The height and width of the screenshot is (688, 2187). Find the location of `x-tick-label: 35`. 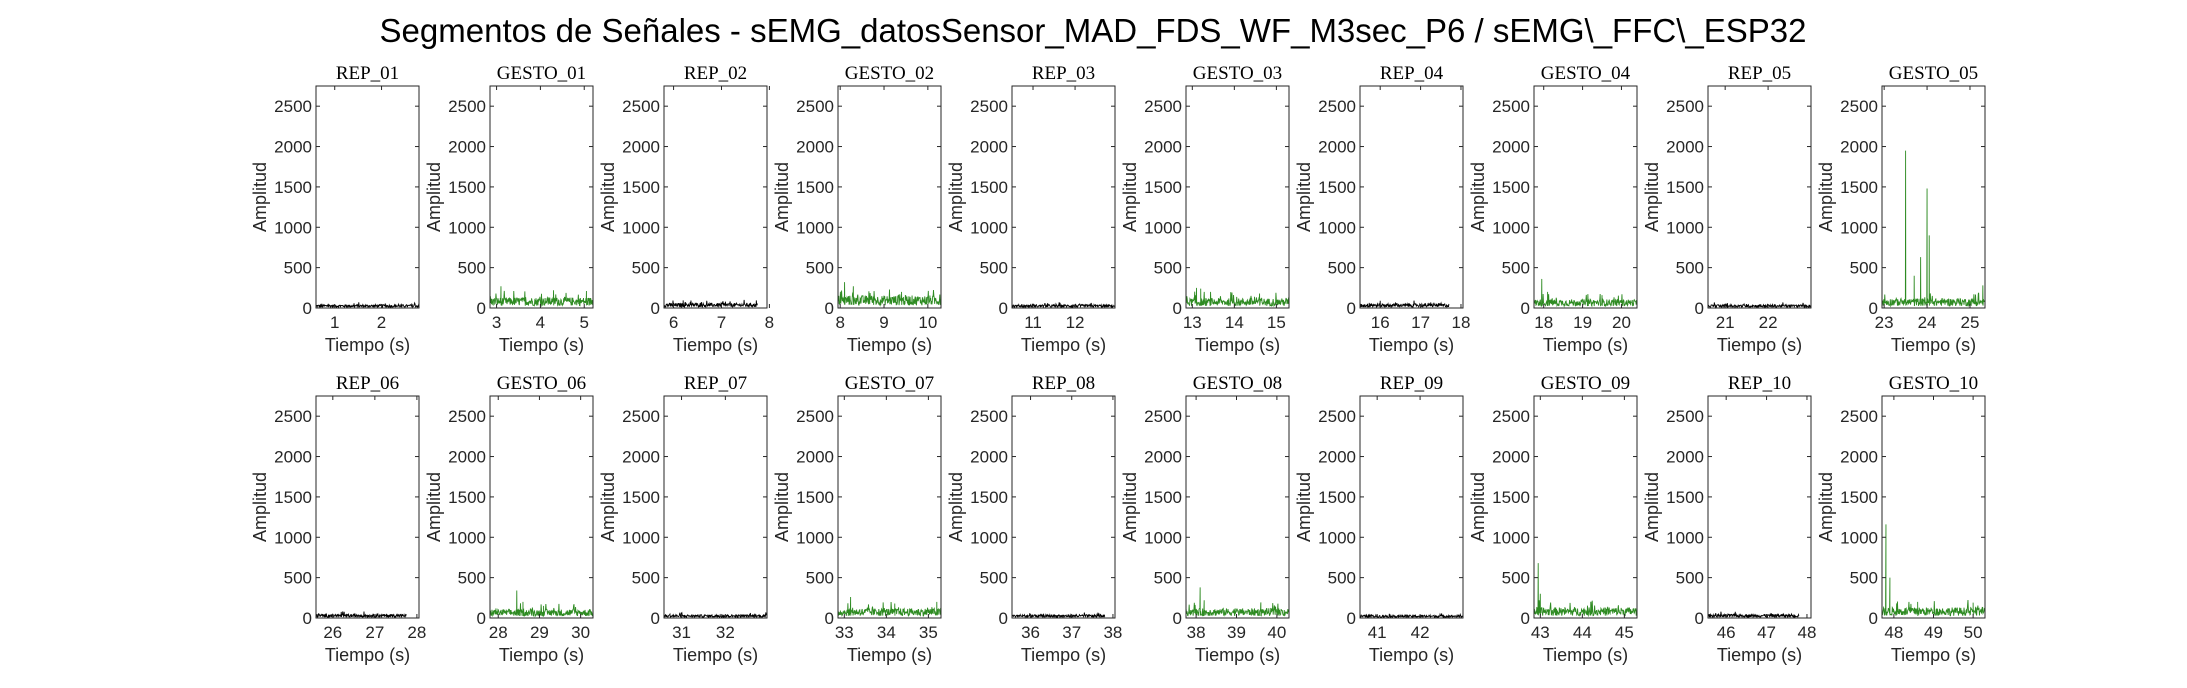

x-tick-label: 35 is located at coordinates (928, 632).